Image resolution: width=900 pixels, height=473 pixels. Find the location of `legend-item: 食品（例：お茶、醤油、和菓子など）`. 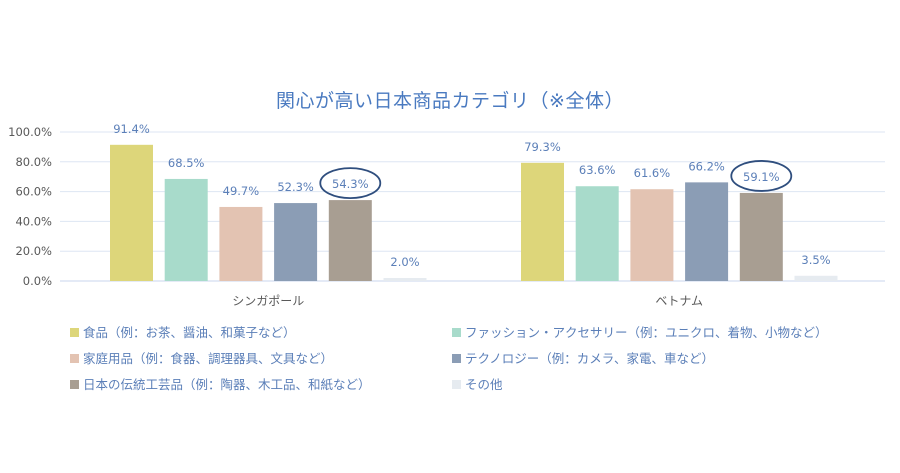

legend-item: 食品（例：お茶、醤油、和菓子など） is located at coordinates (183, 331).